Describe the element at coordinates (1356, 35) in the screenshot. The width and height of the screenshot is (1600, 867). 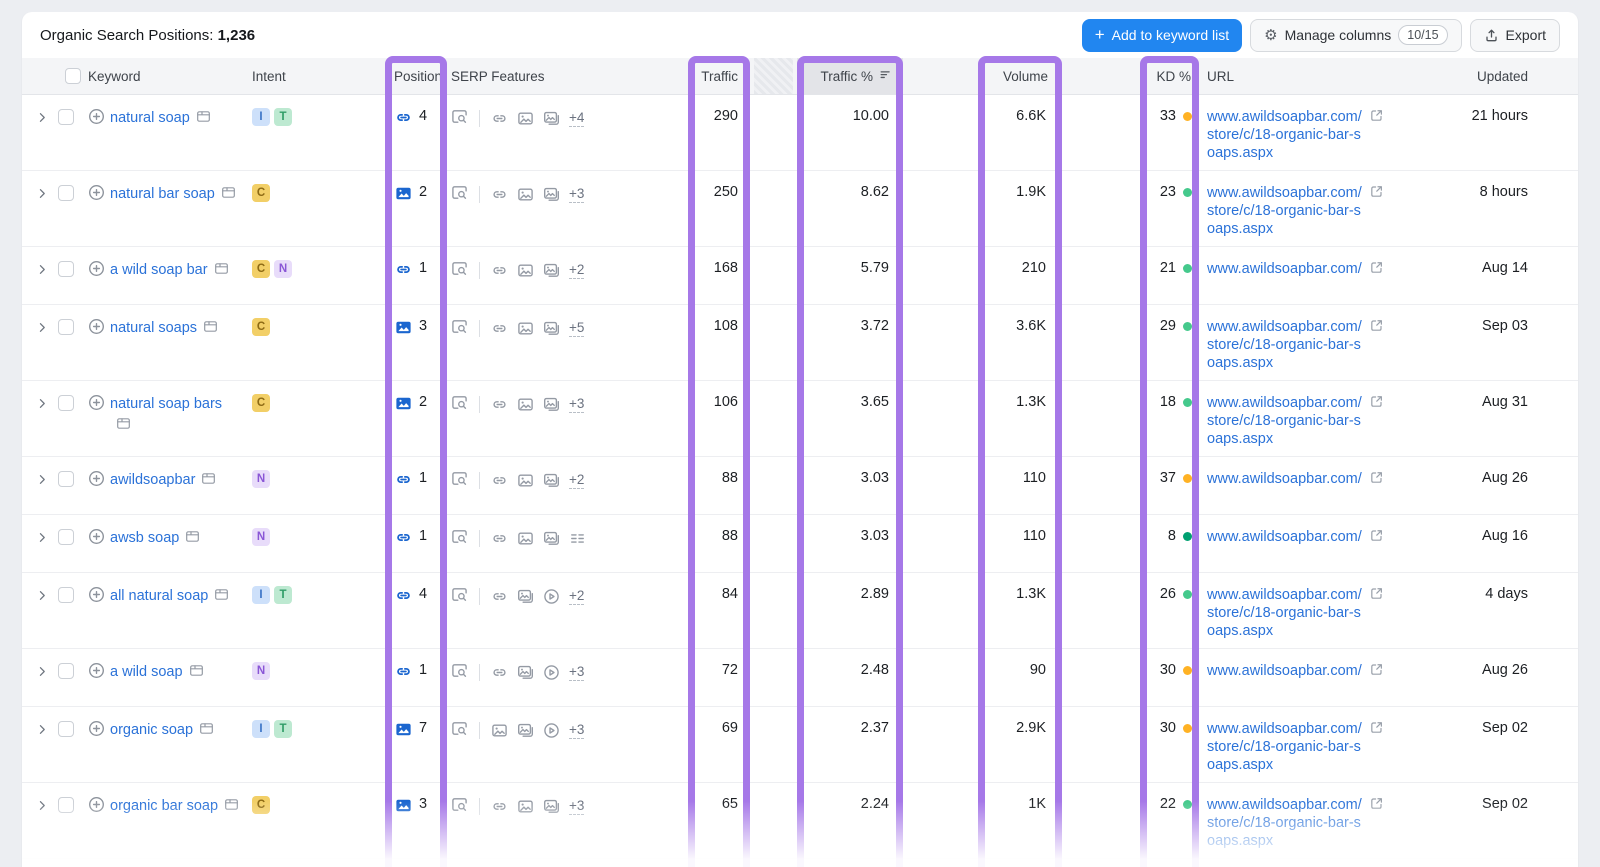
I see `manage-columns-button: ⚙ Manage columns 10/15` at that location.